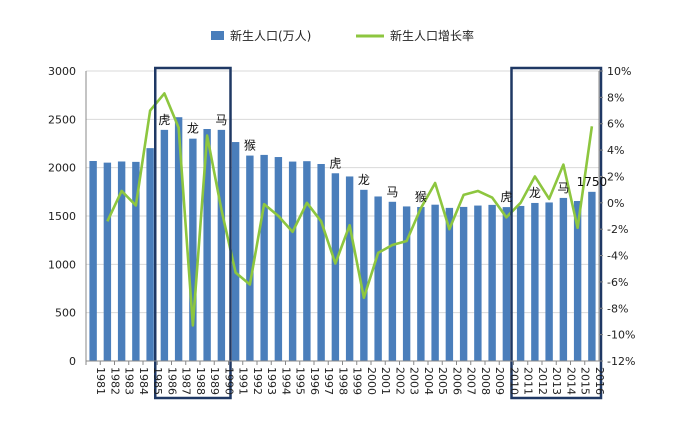 This screenshot has width=680, height=436. I want to click on y-right-tick-label: -4%, so click(617, 256).